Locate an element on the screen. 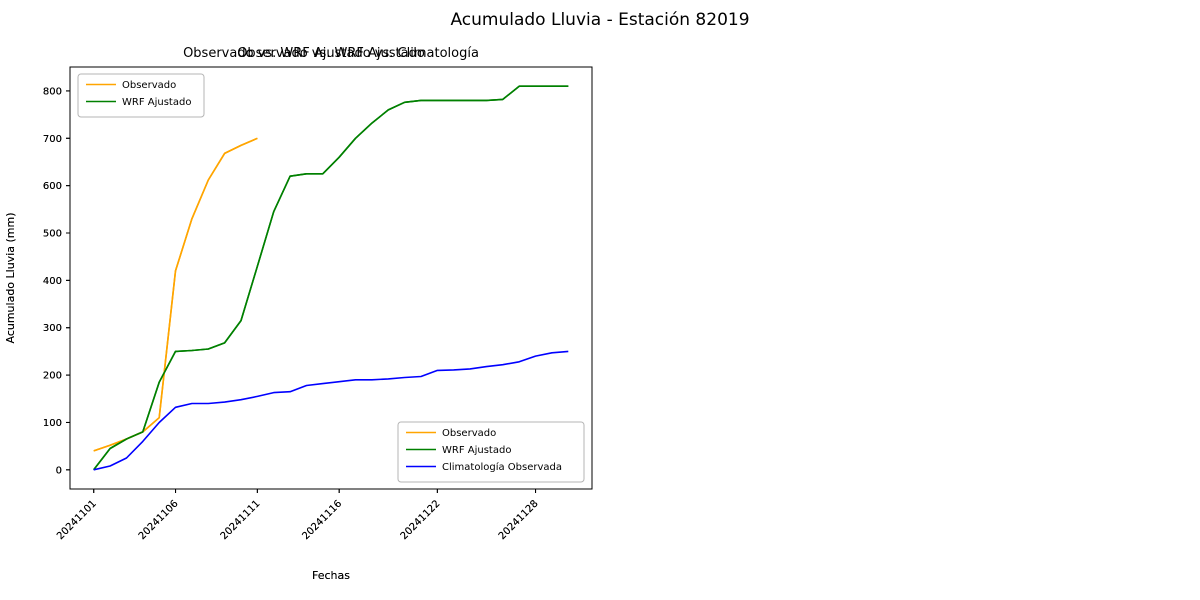 The width and height of the screenshot is (1200, 600). axes-title: Observado vs. WRF Ajustado is located at coordinates (331, 53).